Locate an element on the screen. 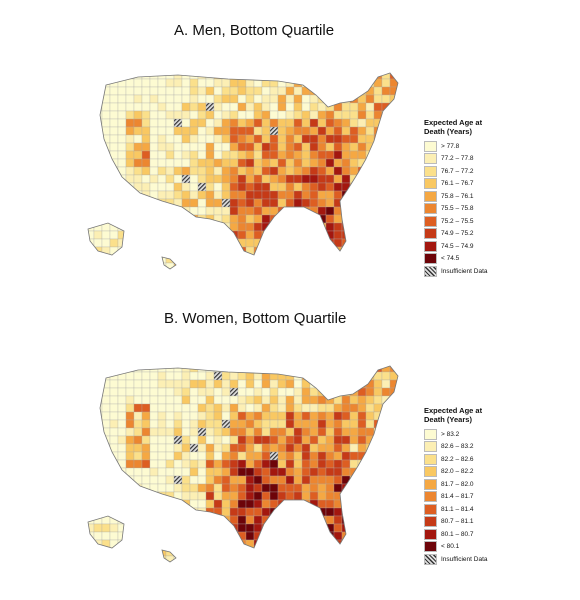 This screenshot has height=600, width=580. legend-label: 81.1 – 81.4 is located at coordinates (457, 509).